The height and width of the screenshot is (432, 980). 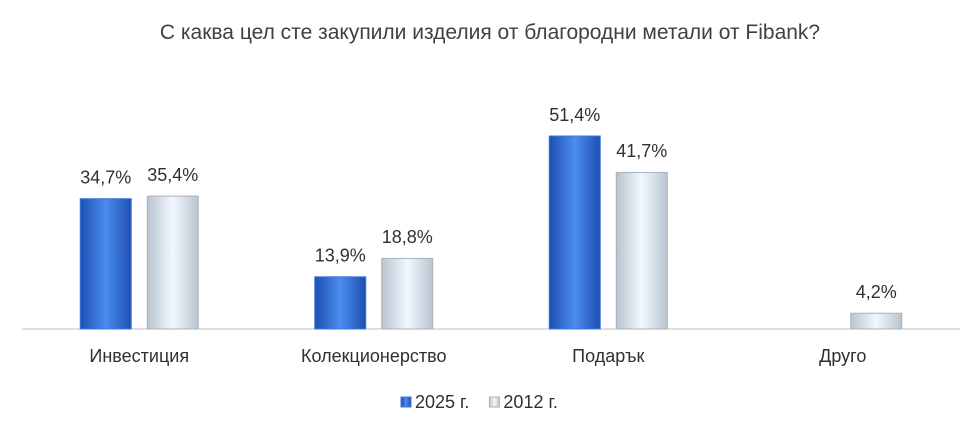 I want to click on value-label: 34,7%, so click(x=105, y=177).